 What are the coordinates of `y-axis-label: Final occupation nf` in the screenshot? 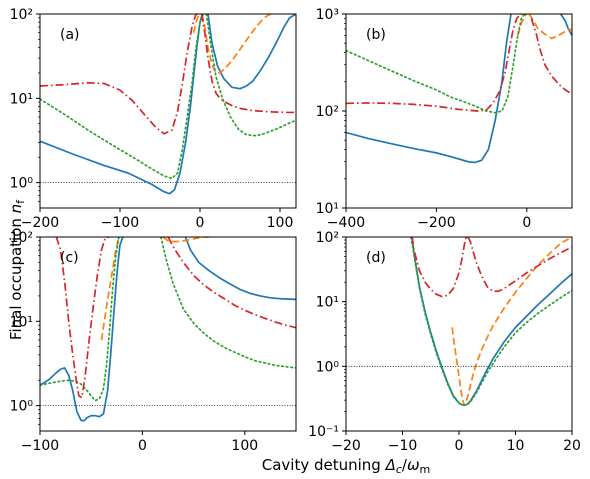 It's located at (17, 269).